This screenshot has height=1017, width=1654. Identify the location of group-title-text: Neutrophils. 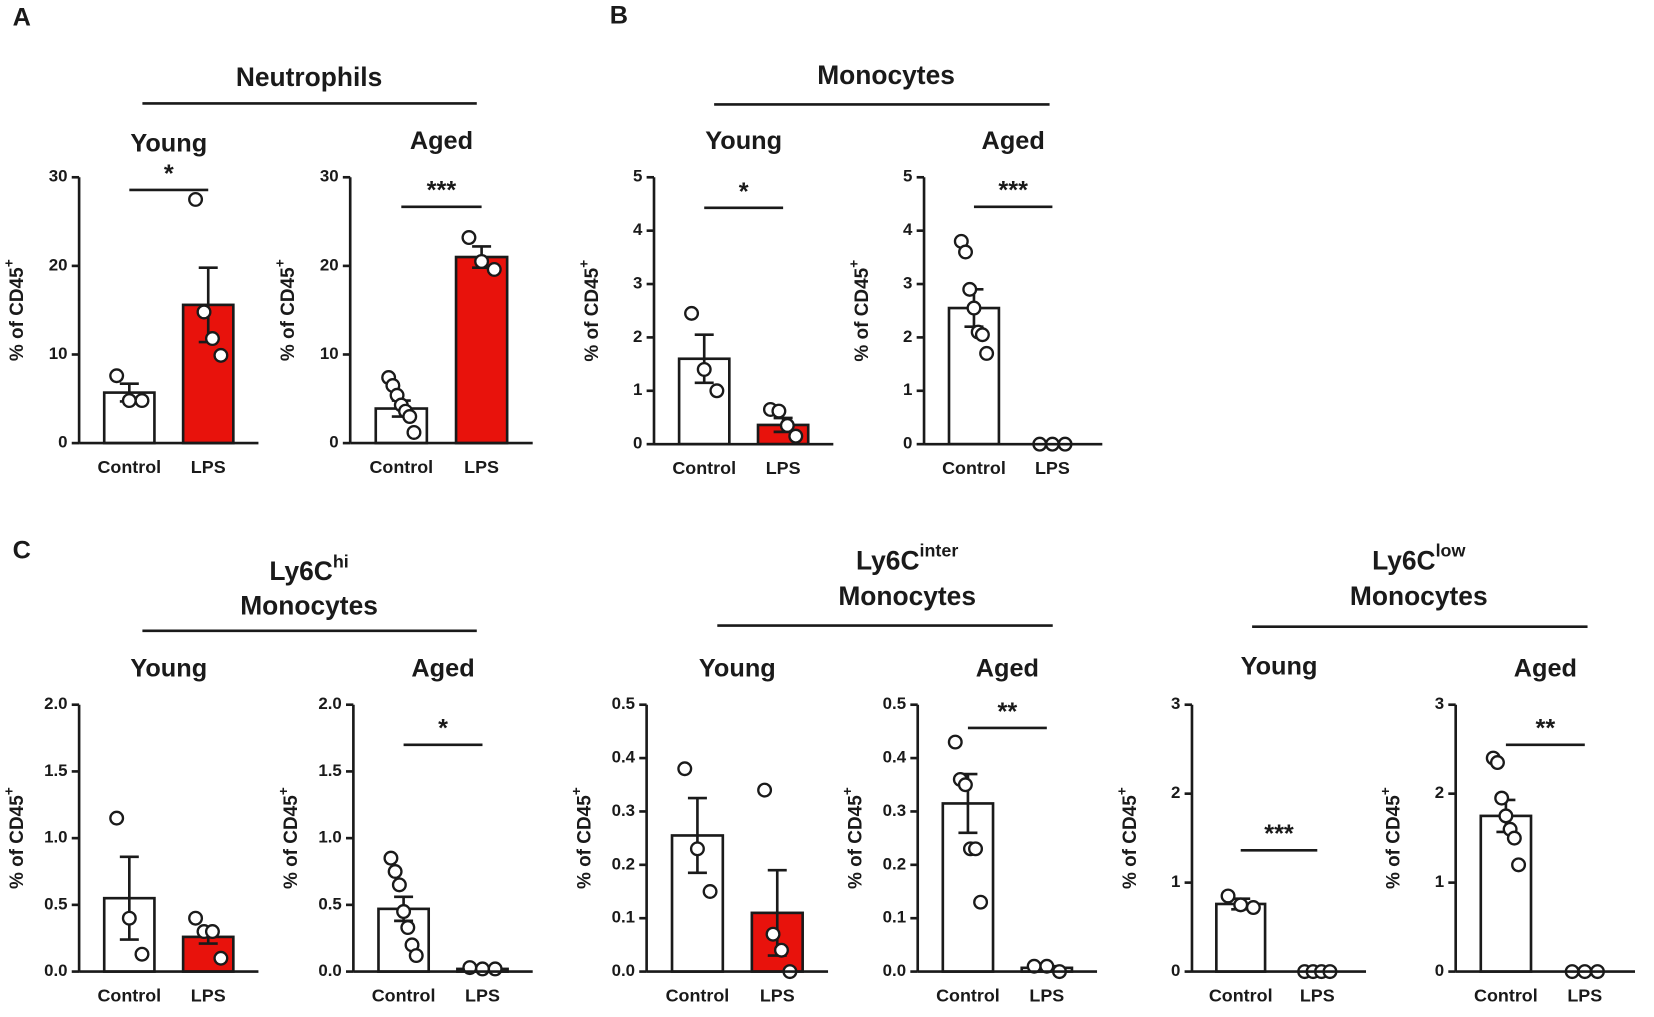
(309, 77).